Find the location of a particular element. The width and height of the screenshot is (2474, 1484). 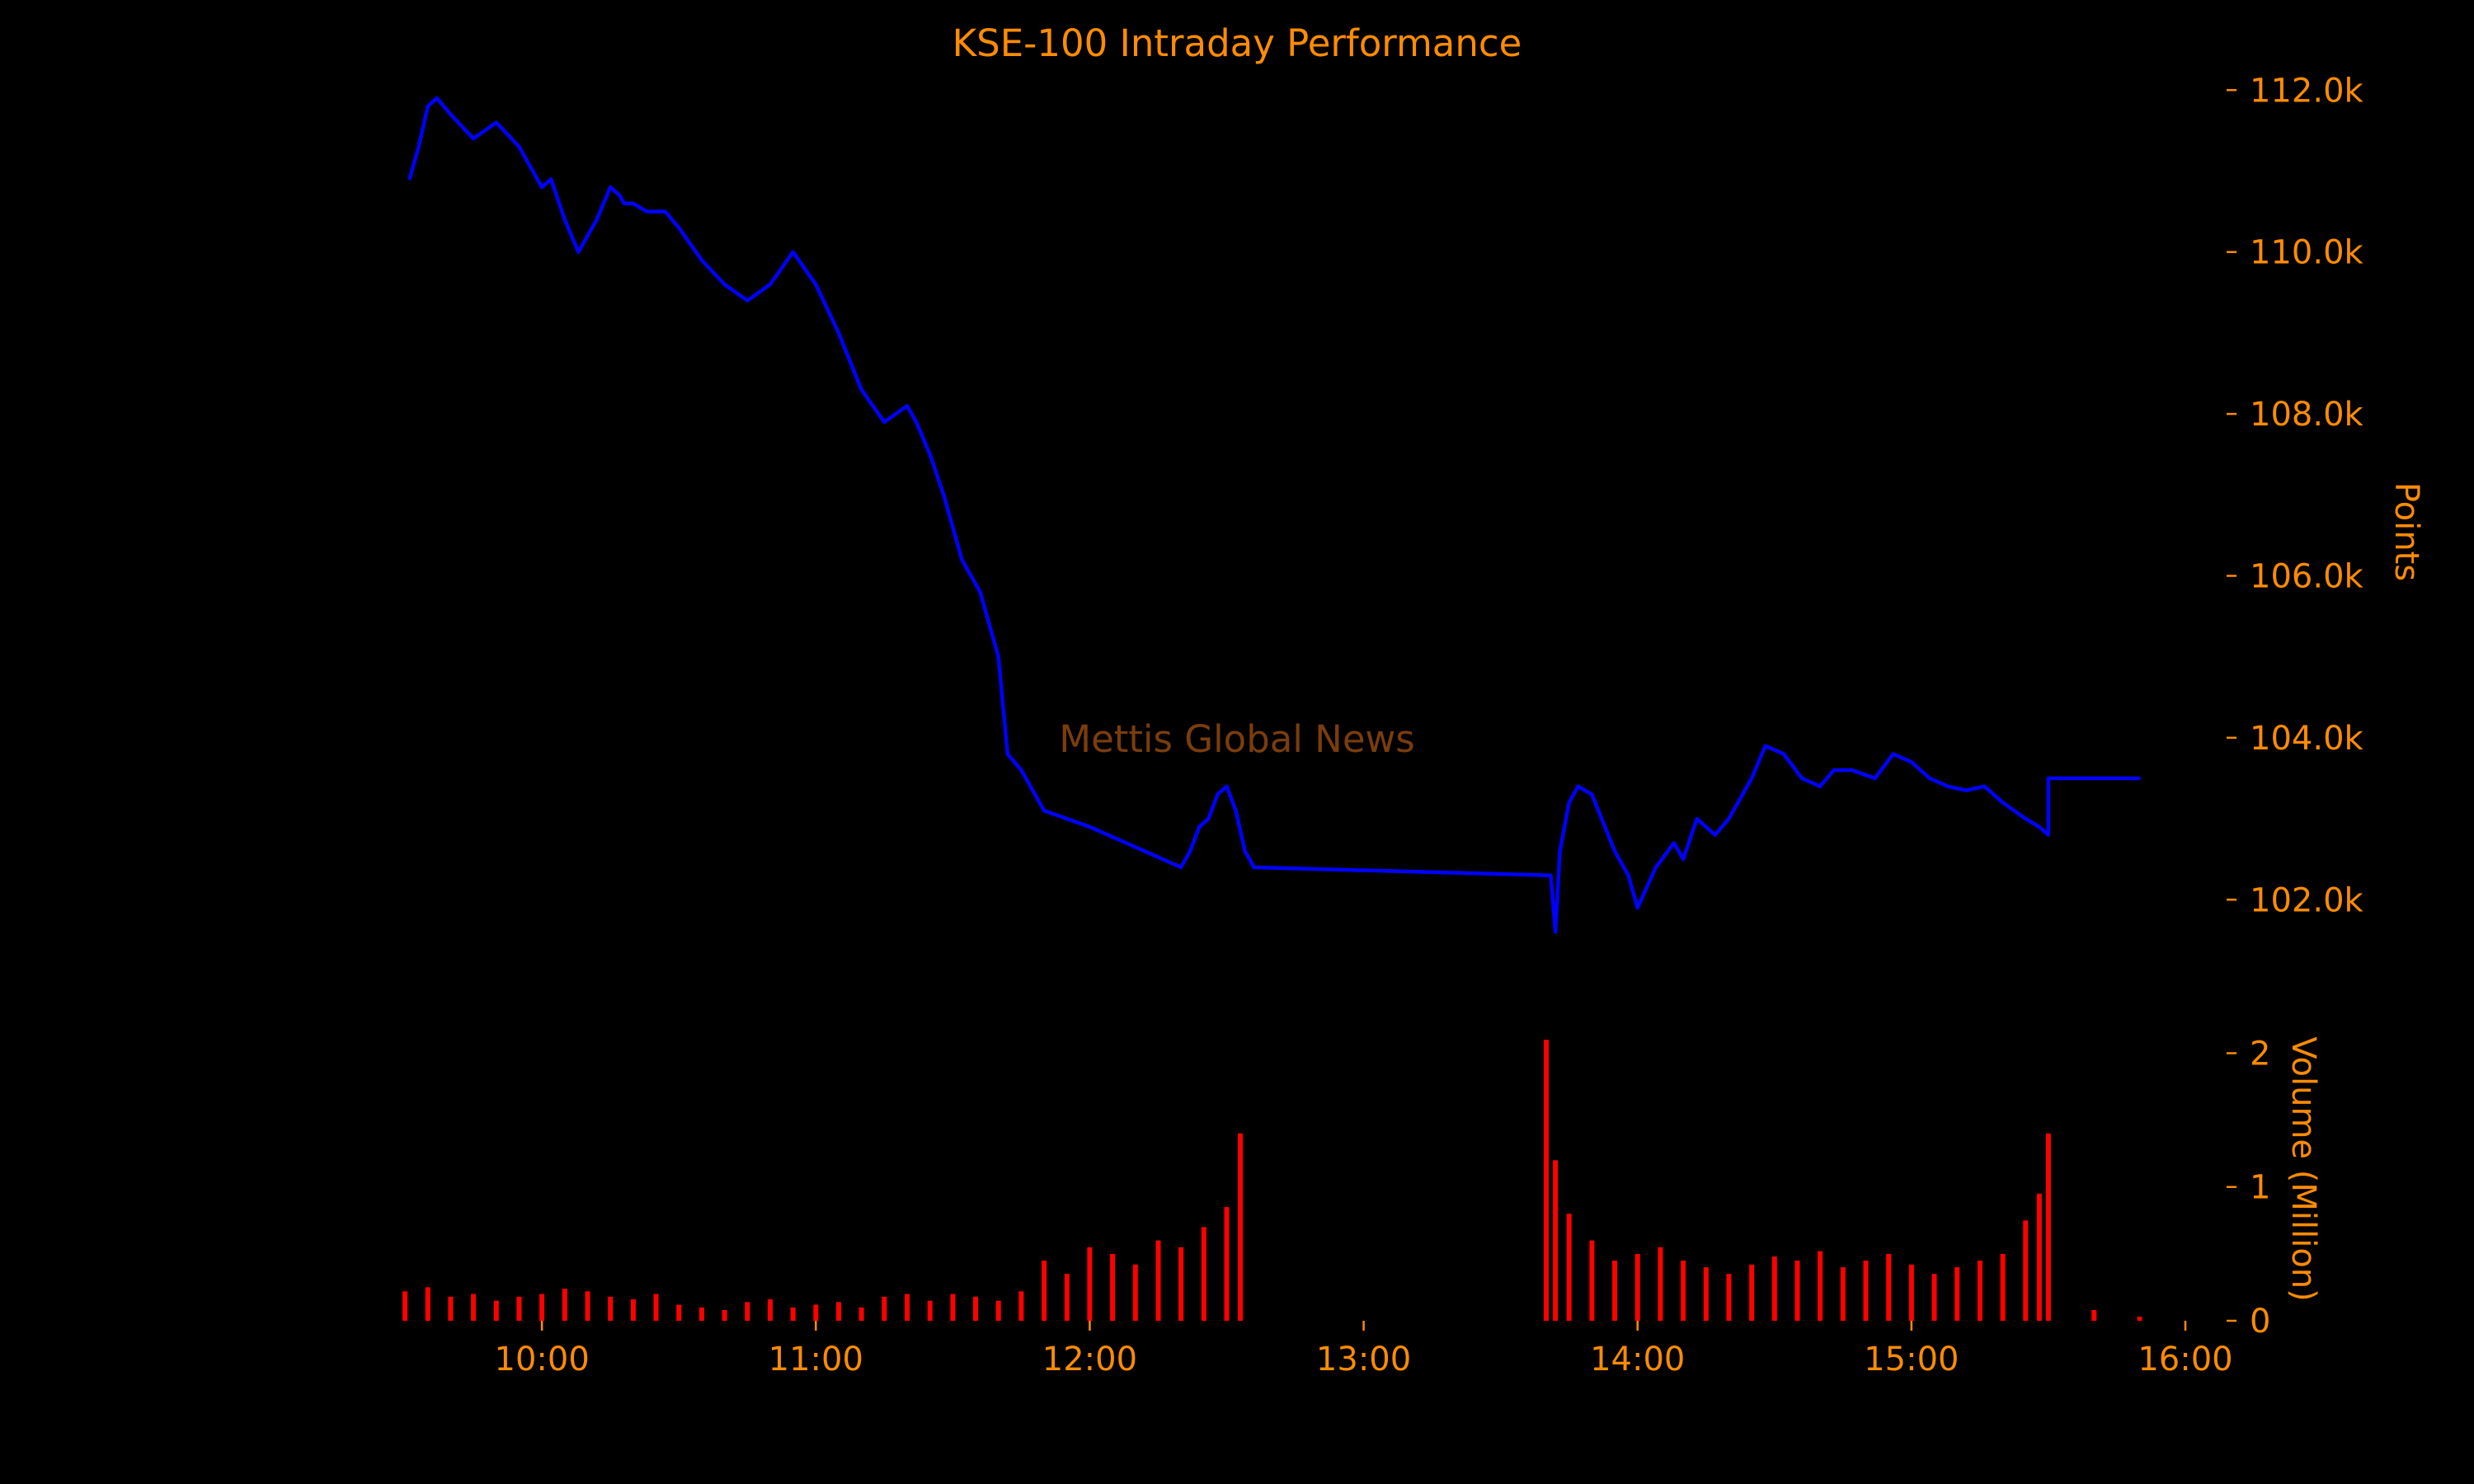

price-tick-label: 110.0k is located at coordinates (2307, 253).